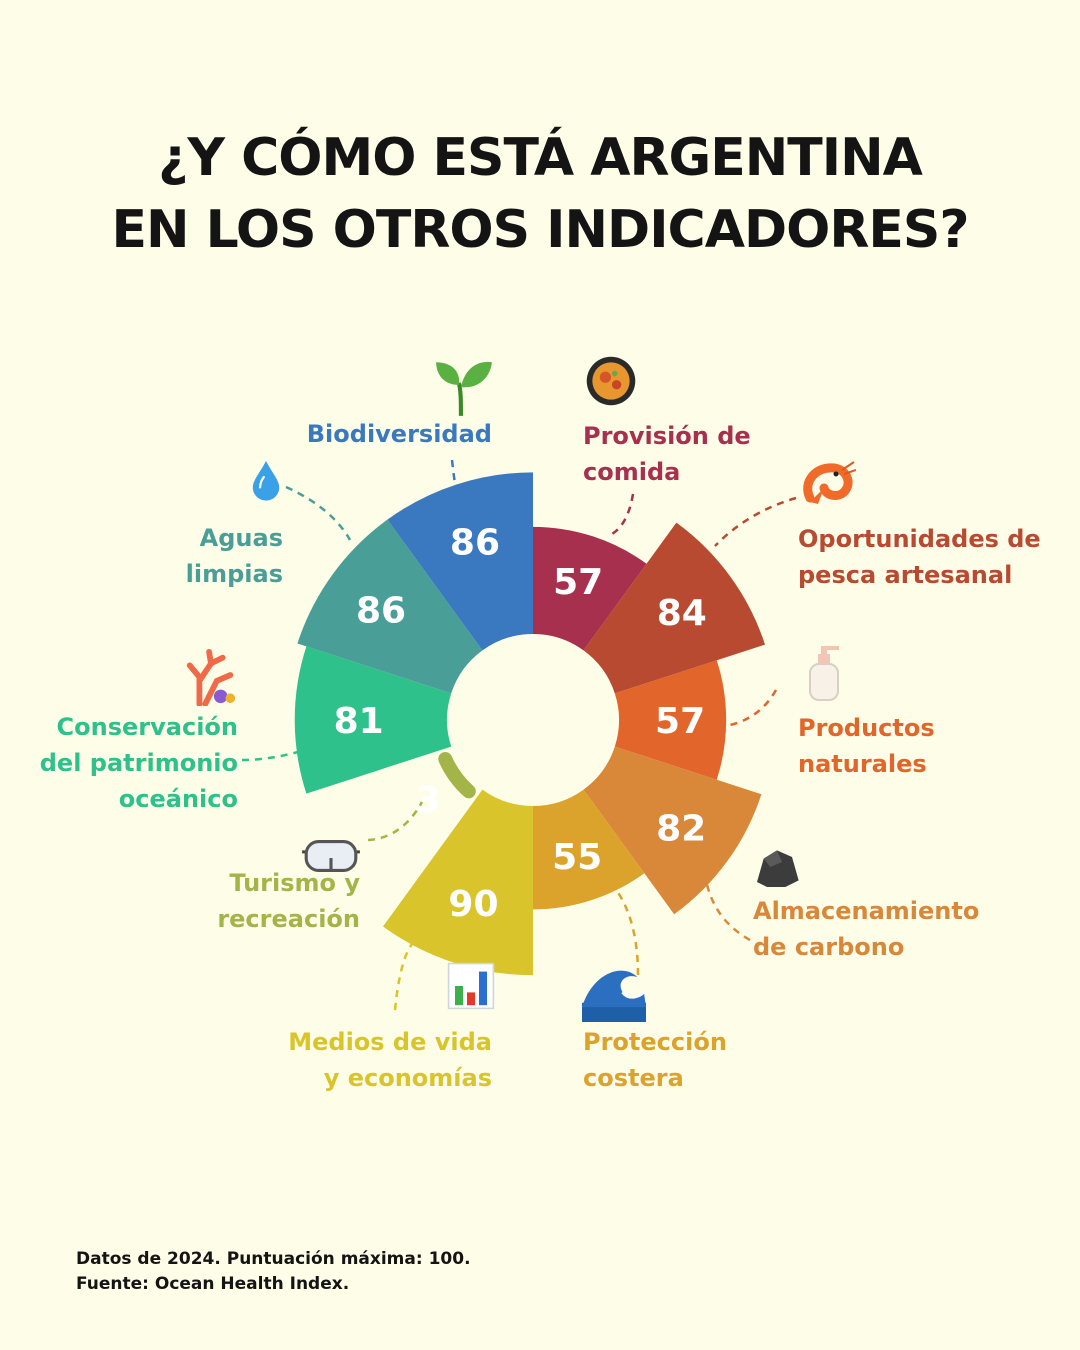  What do you see at coordinates (623, 514) in the screenshot?
I see `provision-de-comida-leader-line` at bounding box center [623, 514].